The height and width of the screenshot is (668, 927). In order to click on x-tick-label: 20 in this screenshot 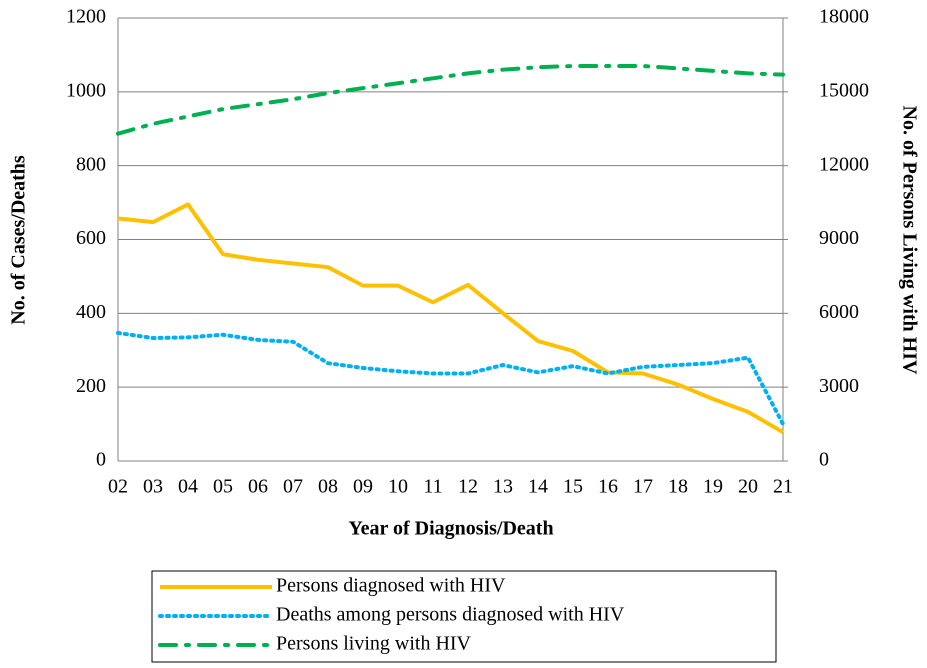, I will do `click(748, 487)`.